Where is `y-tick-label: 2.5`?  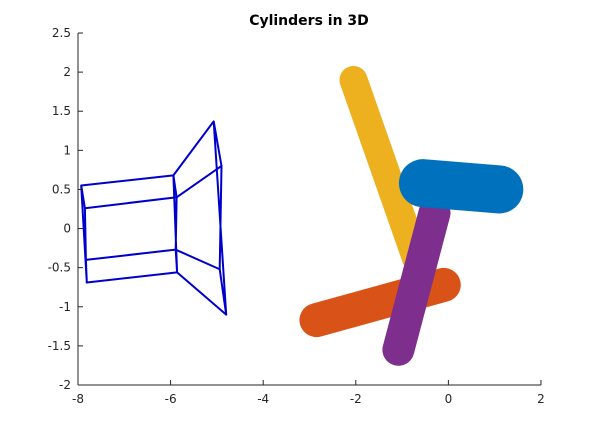 y-tick-label: 2.5 is located at coordinates (61, 33).